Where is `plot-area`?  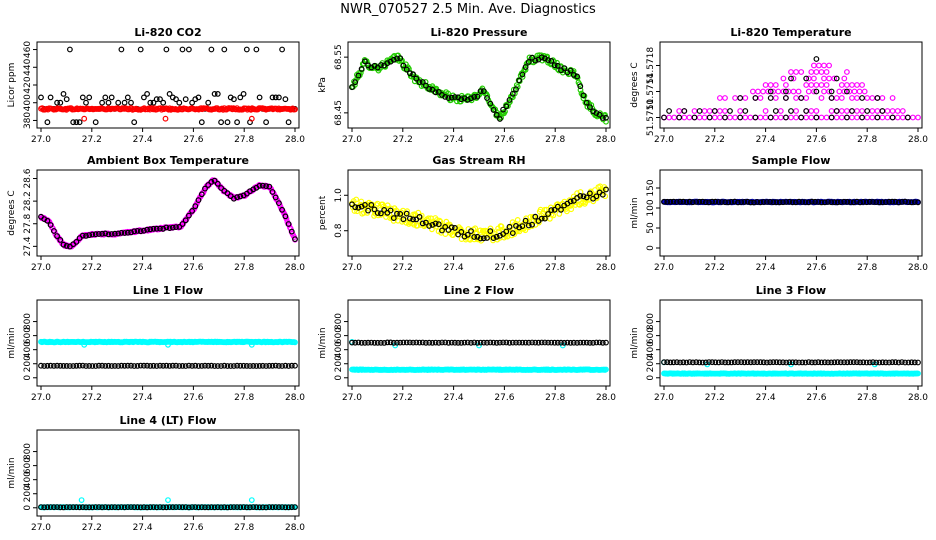 plot-area is located at coordinates (479, 356).